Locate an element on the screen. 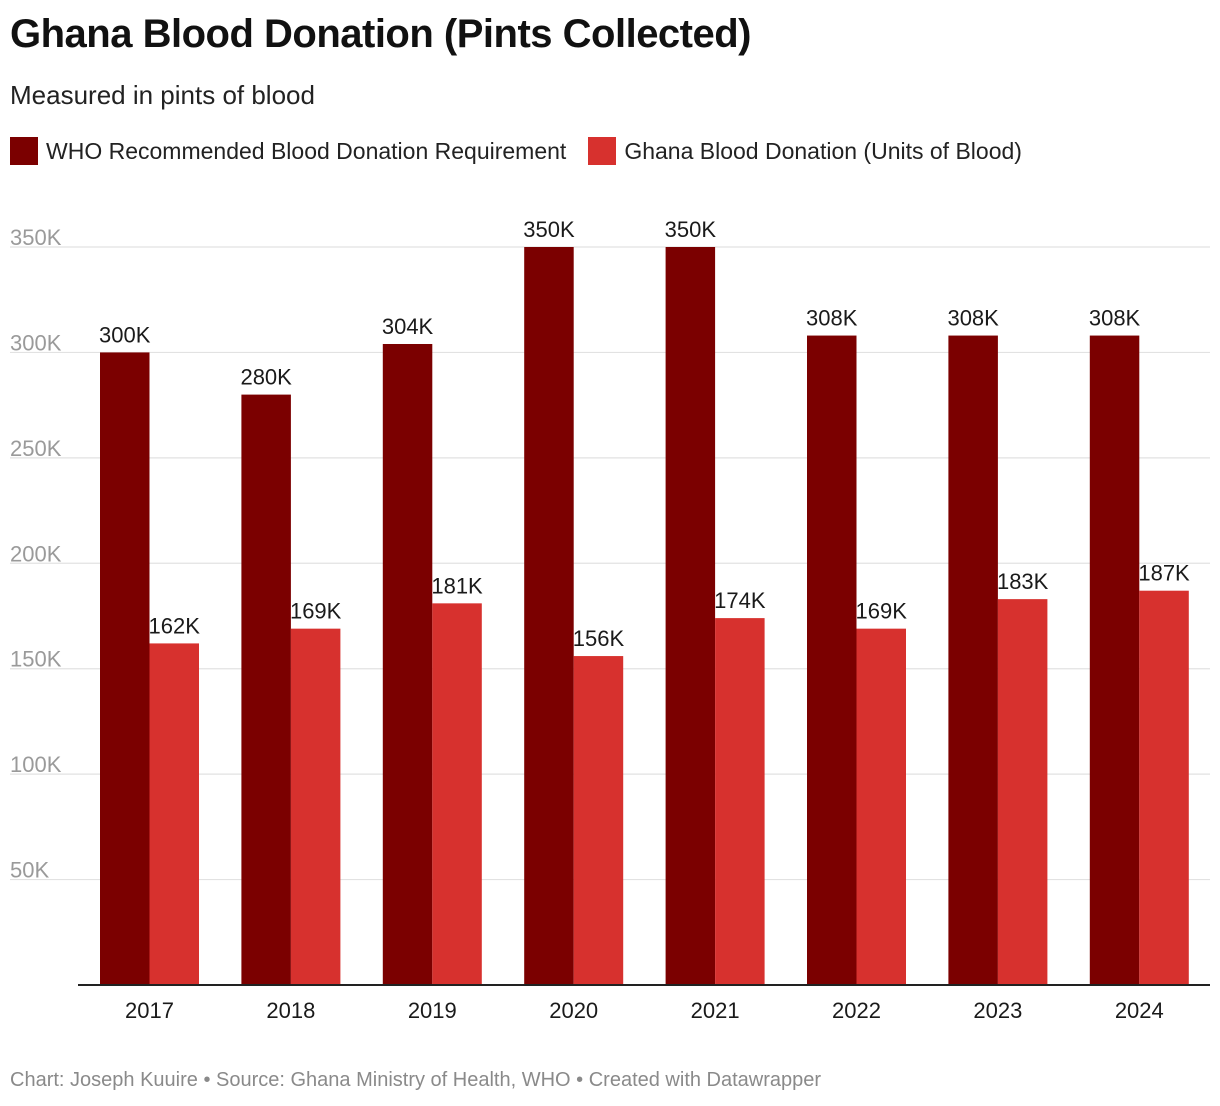 This screenshot has width=1220, height=1106. y-tick-label: 50K is located at coordinates (29, 870).